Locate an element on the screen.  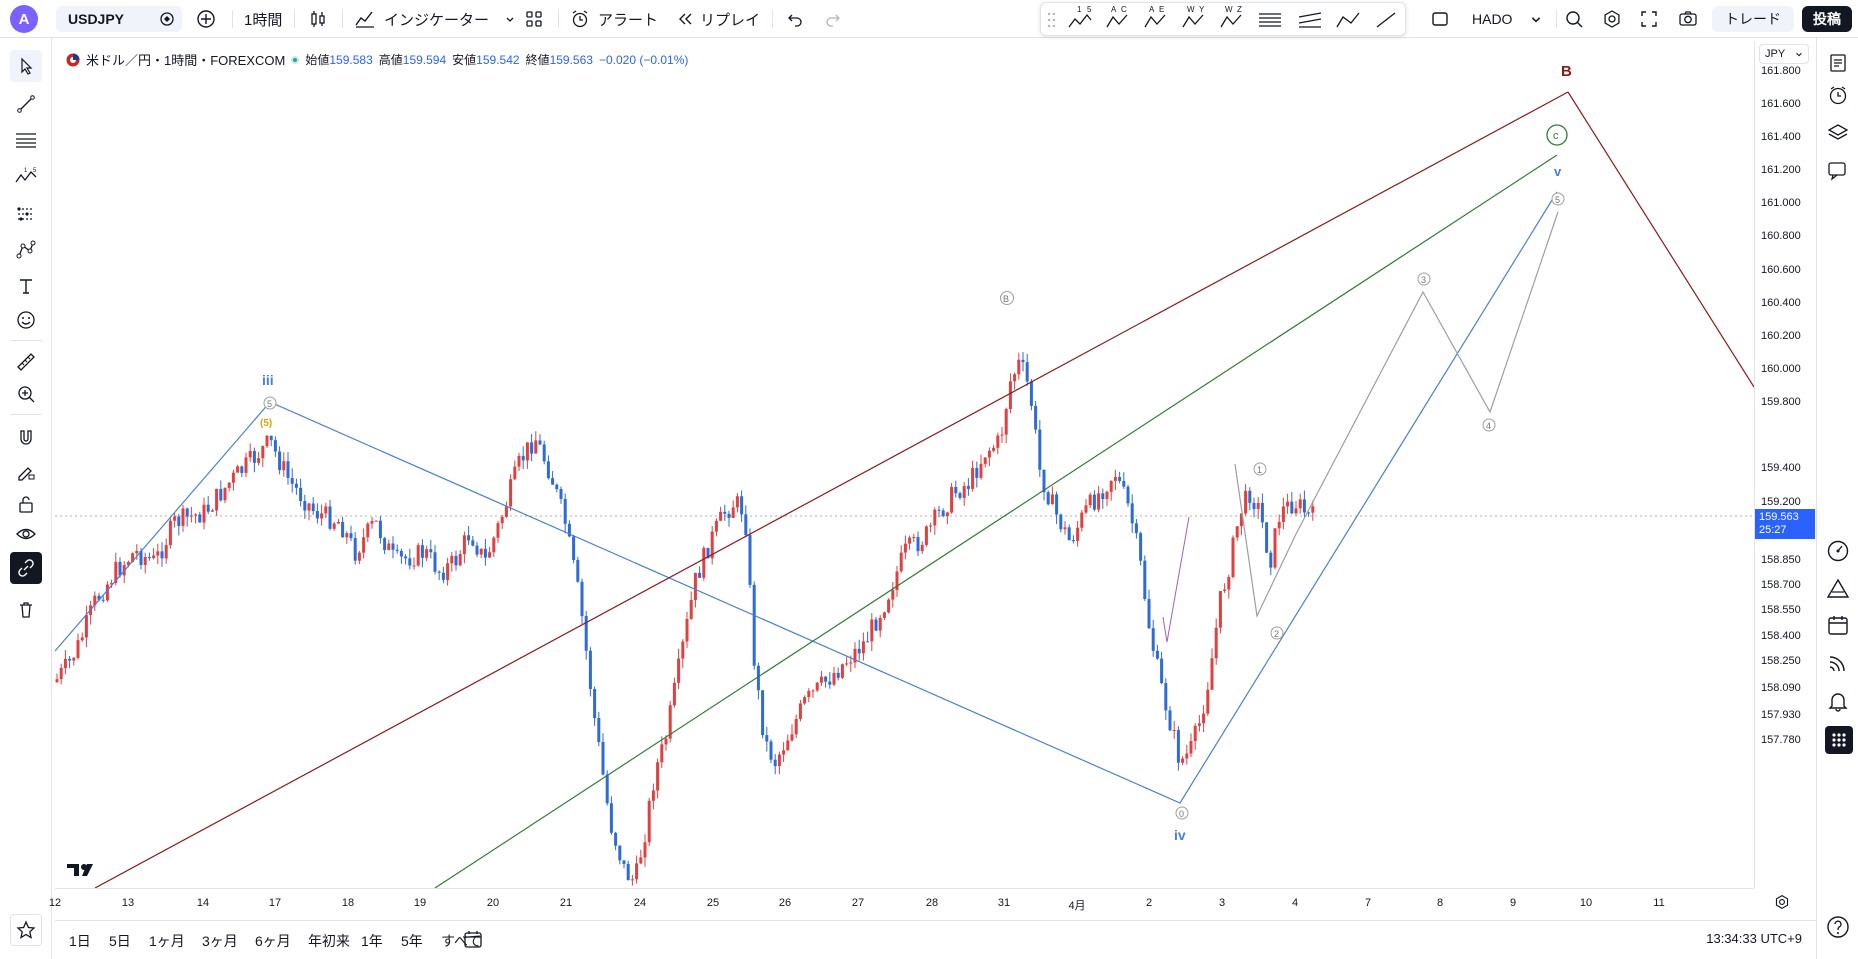
shapes-tool is located at coordinates (26, 250).